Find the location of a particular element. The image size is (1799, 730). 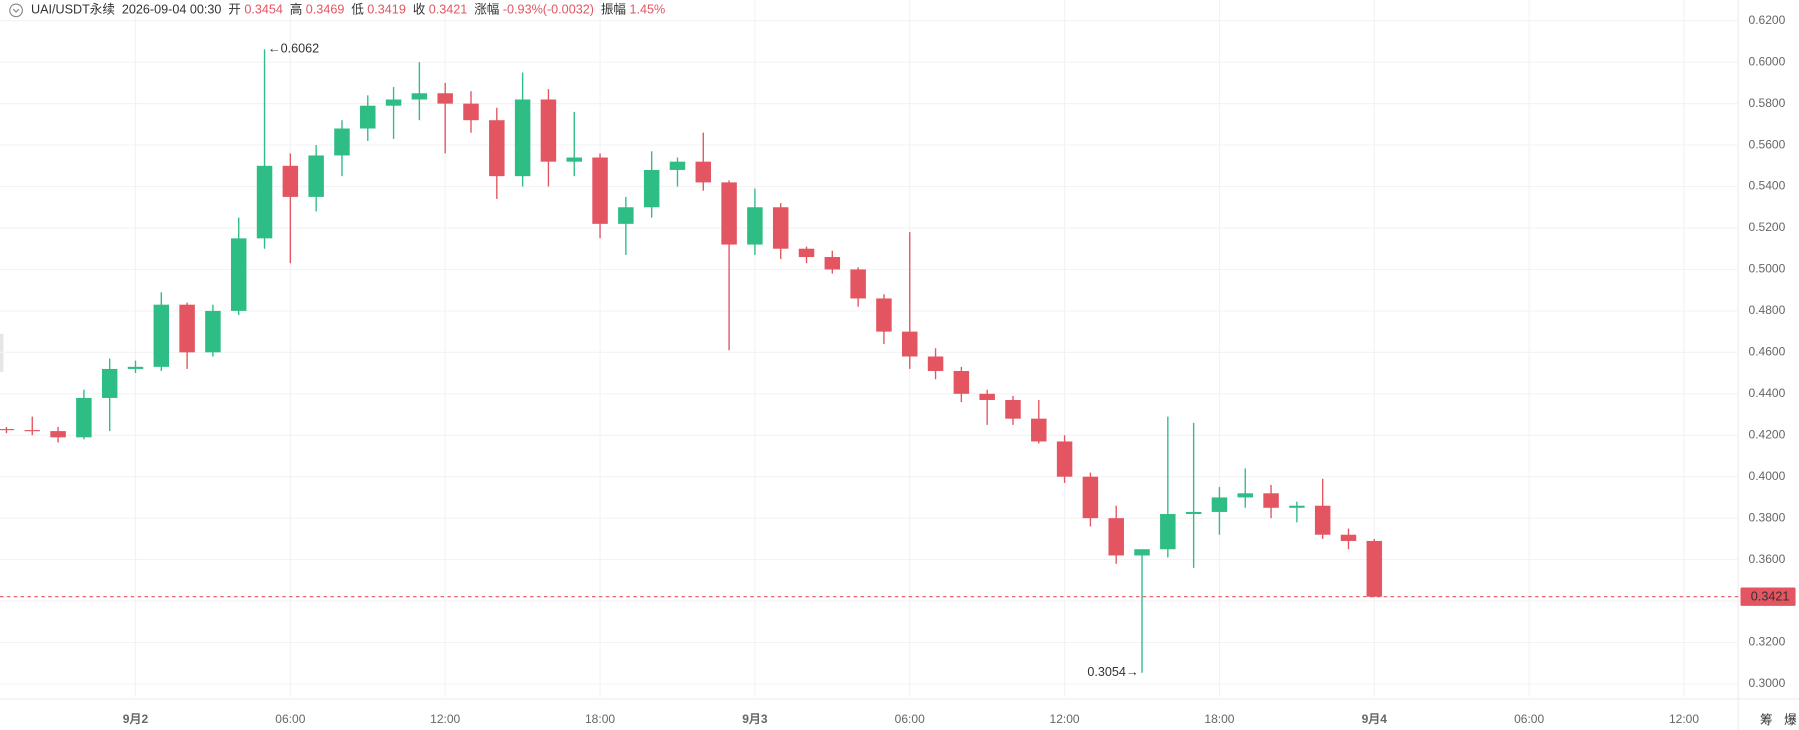

y-tick-label: 0.6200 is located at coordinates (1767, 20).